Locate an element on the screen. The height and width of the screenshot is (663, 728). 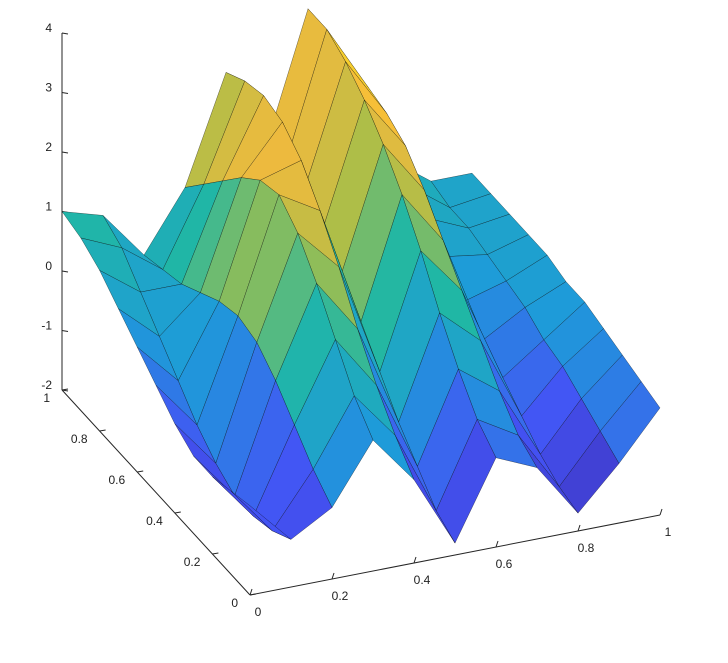
y-tick-label: 0.2 is located at coordinates (192, 562).